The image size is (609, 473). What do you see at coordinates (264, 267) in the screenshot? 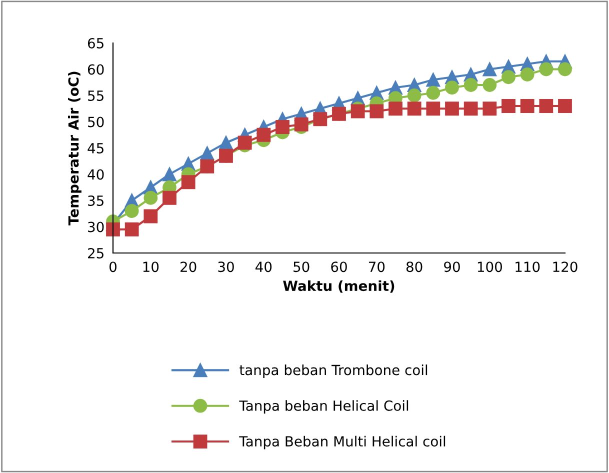
I see `x-tick-label: 40` at bounding box center [264, 267].